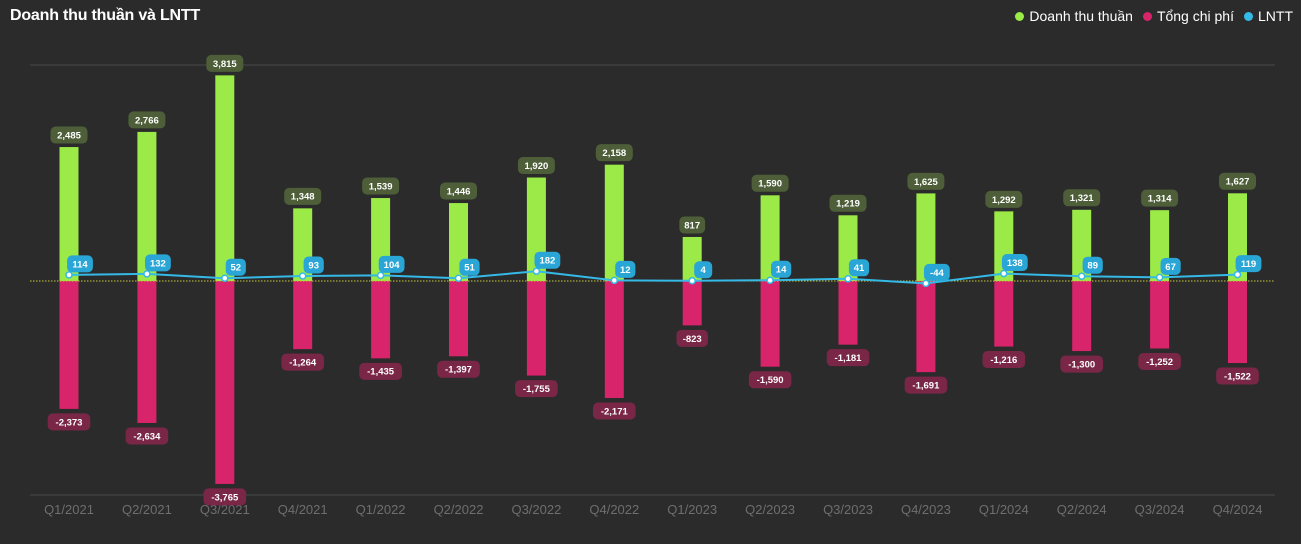 This screenshot has width=1301, height=544. What do you see at coordinates (1020, 16) in the screenshot?
I see `legend-dot-revenue-icon` at bounding box center [1020, 16].